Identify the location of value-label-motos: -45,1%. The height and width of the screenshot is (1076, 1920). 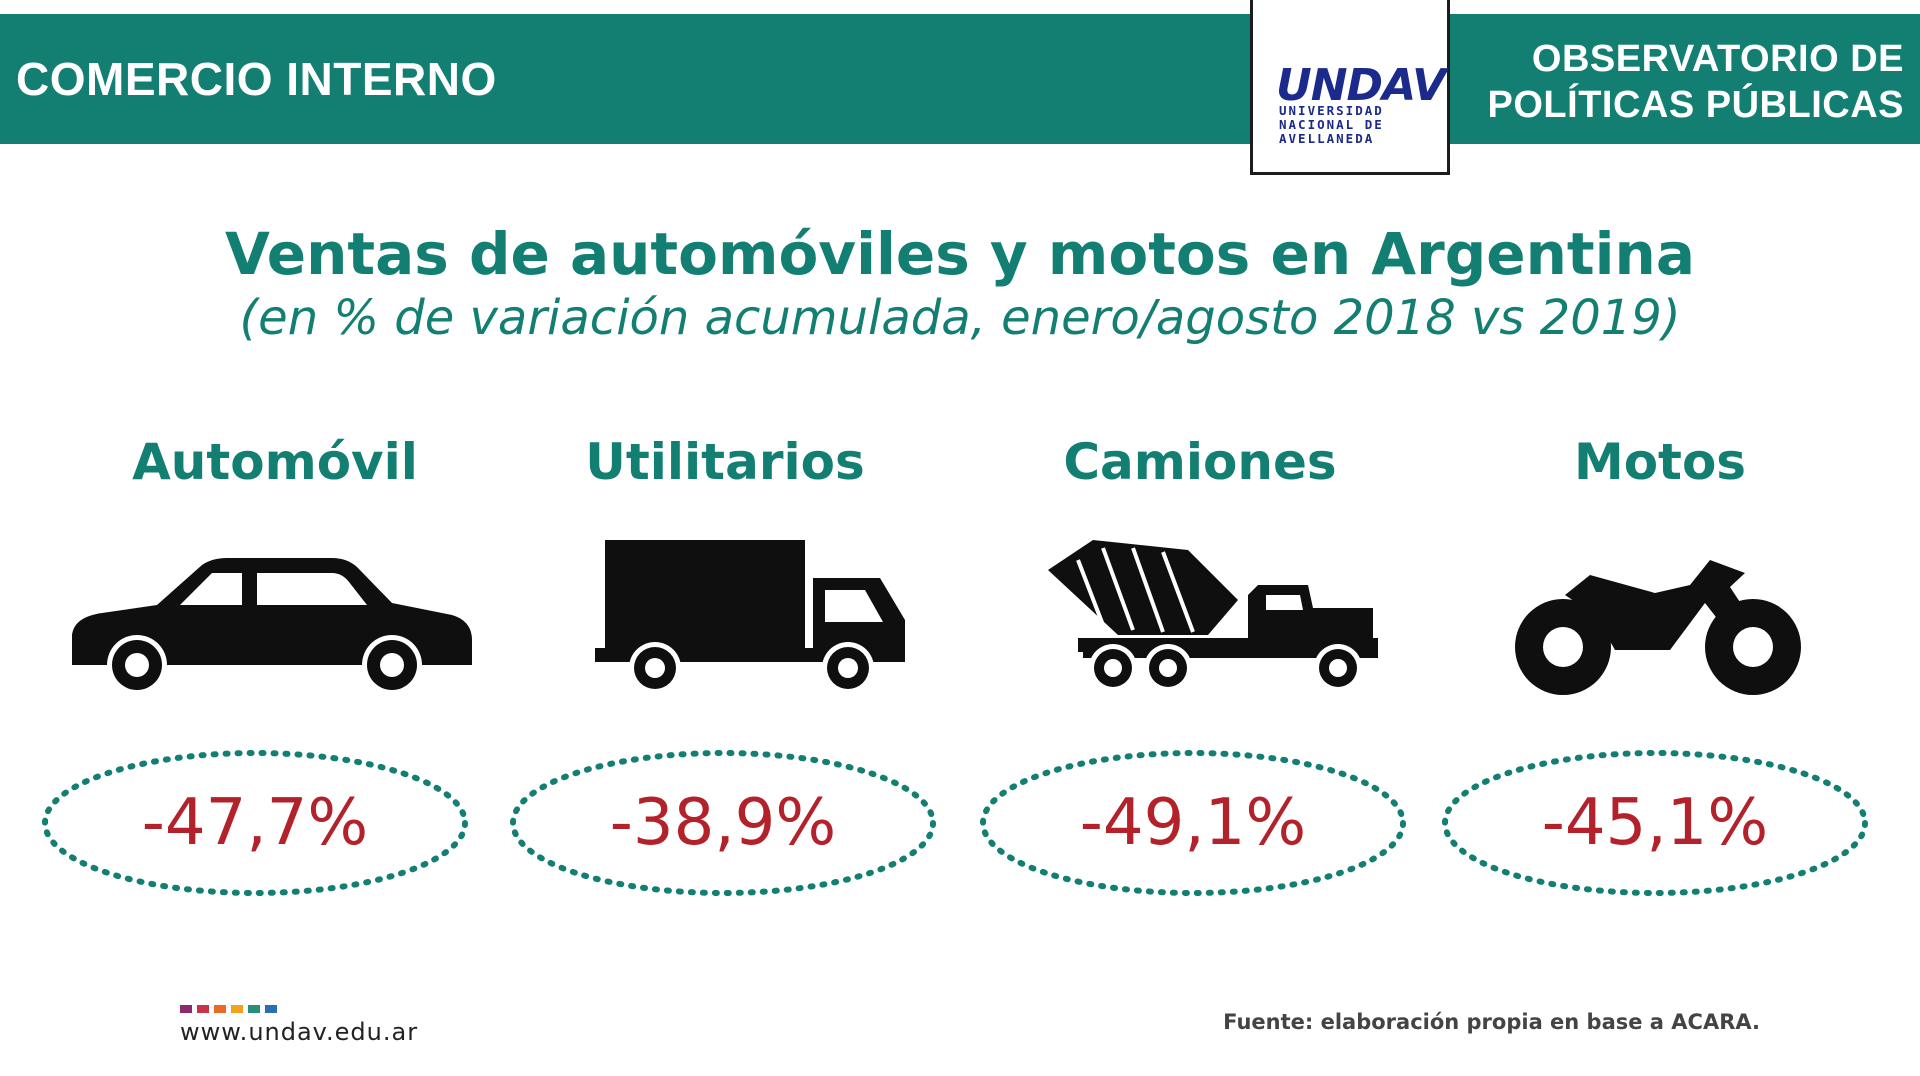
(1655, 823).